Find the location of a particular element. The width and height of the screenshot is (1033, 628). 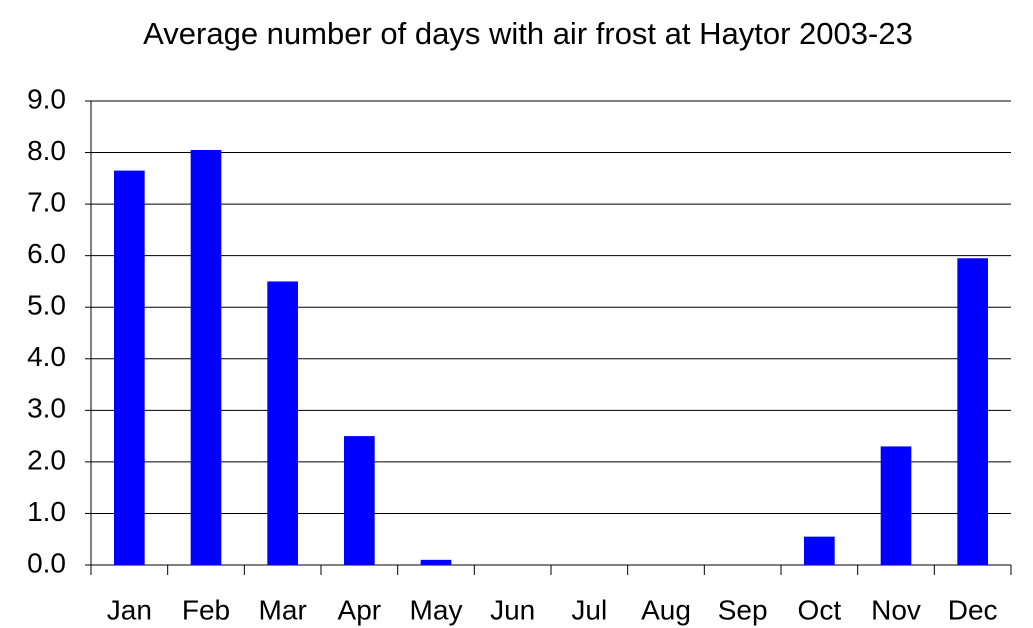

y-tick-label: 6.0 is located at coordinates (46, 253).